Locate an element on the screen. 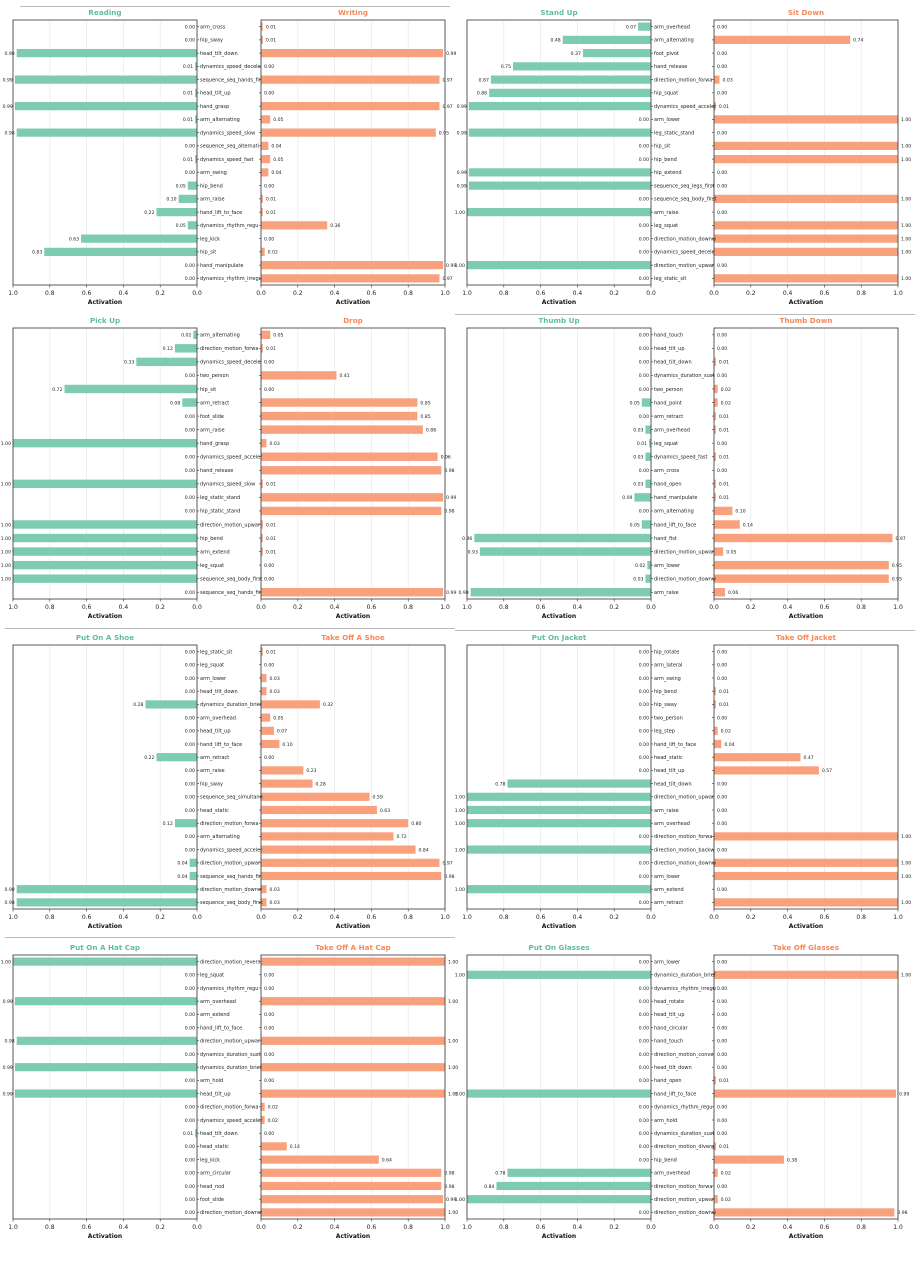 The width and height of the screenshot is (920, 1261). category-label: arm_cross is located at coordinates (213, 27).